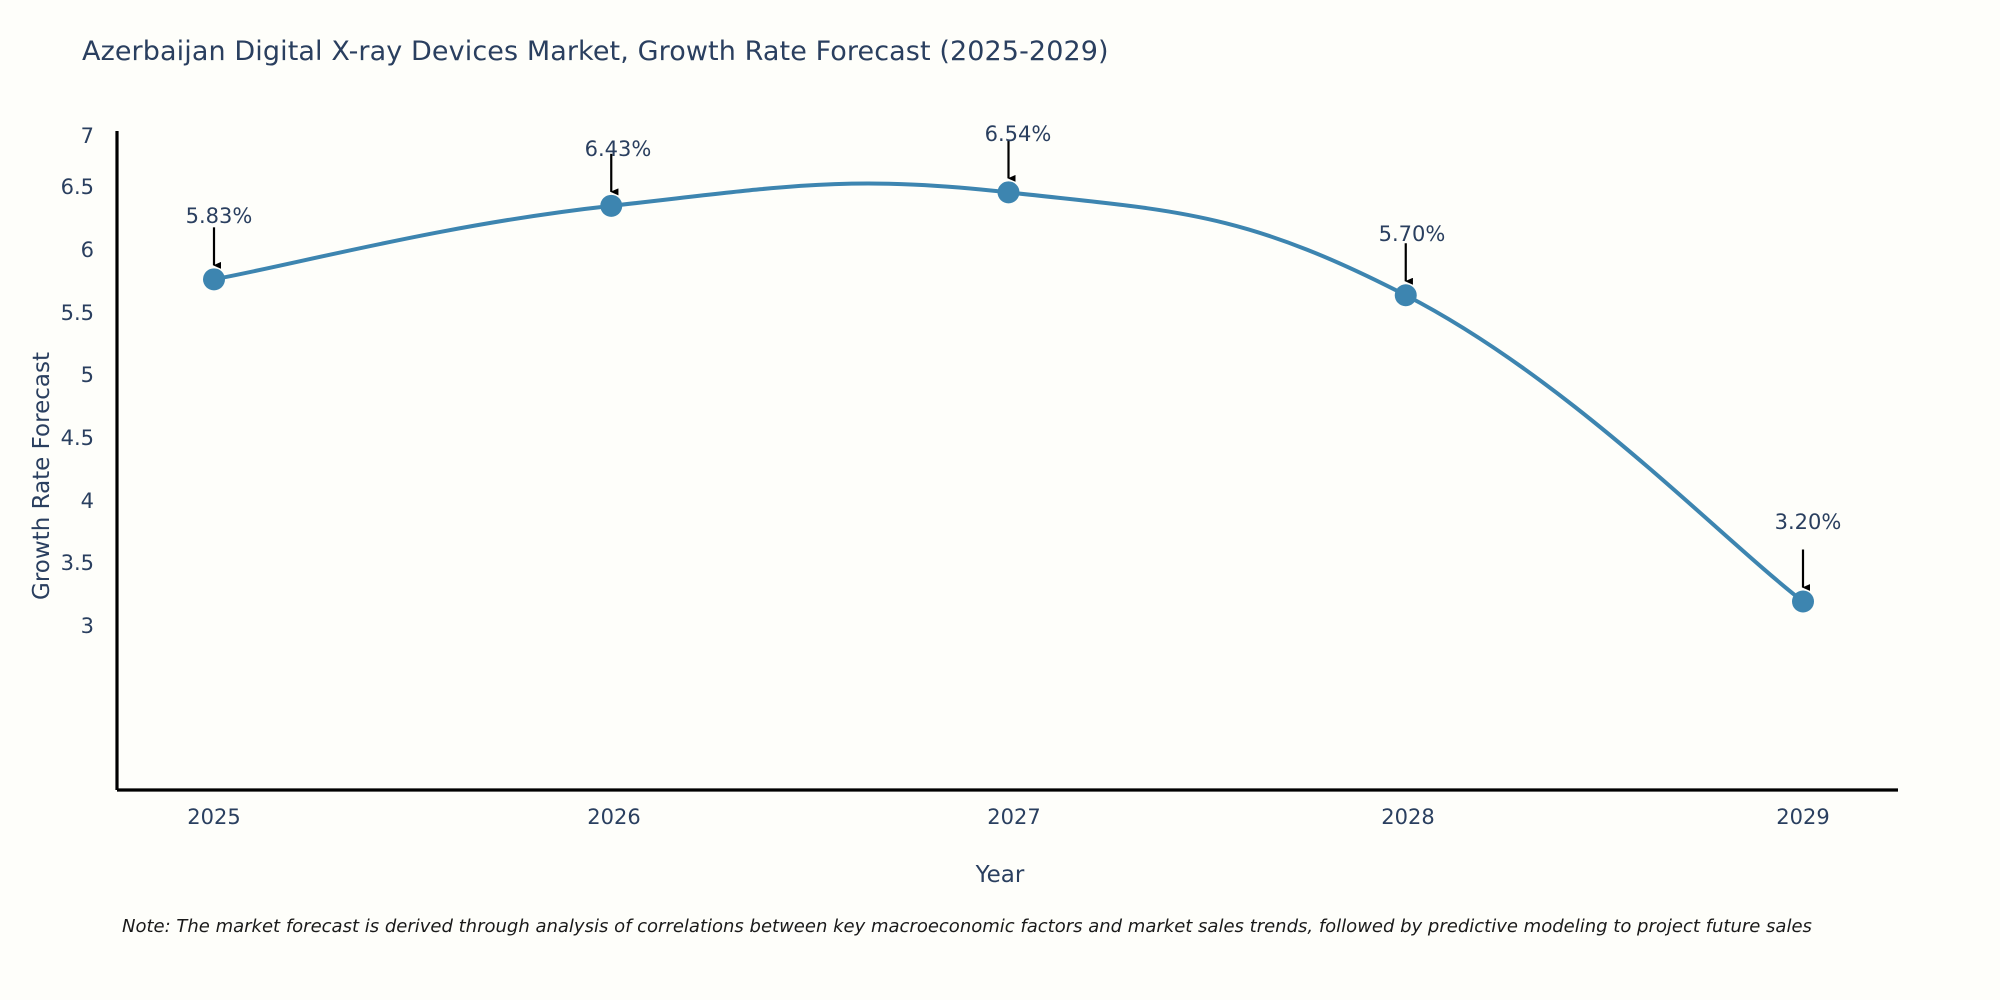 Image resolution: width=2000 pixels, height=1000 pixels. Describe the element at coordinates (1808, 522) in the screenshot. I see `data-point-label: 3.20%` at that location.